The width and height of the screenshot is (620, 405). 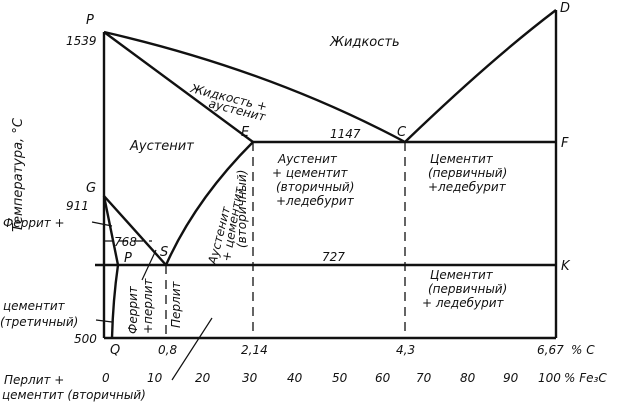 What do you see at coordinates (85, 339) in the screenshot?
I see `temp-500: 500` at bounding box center [85, 339].